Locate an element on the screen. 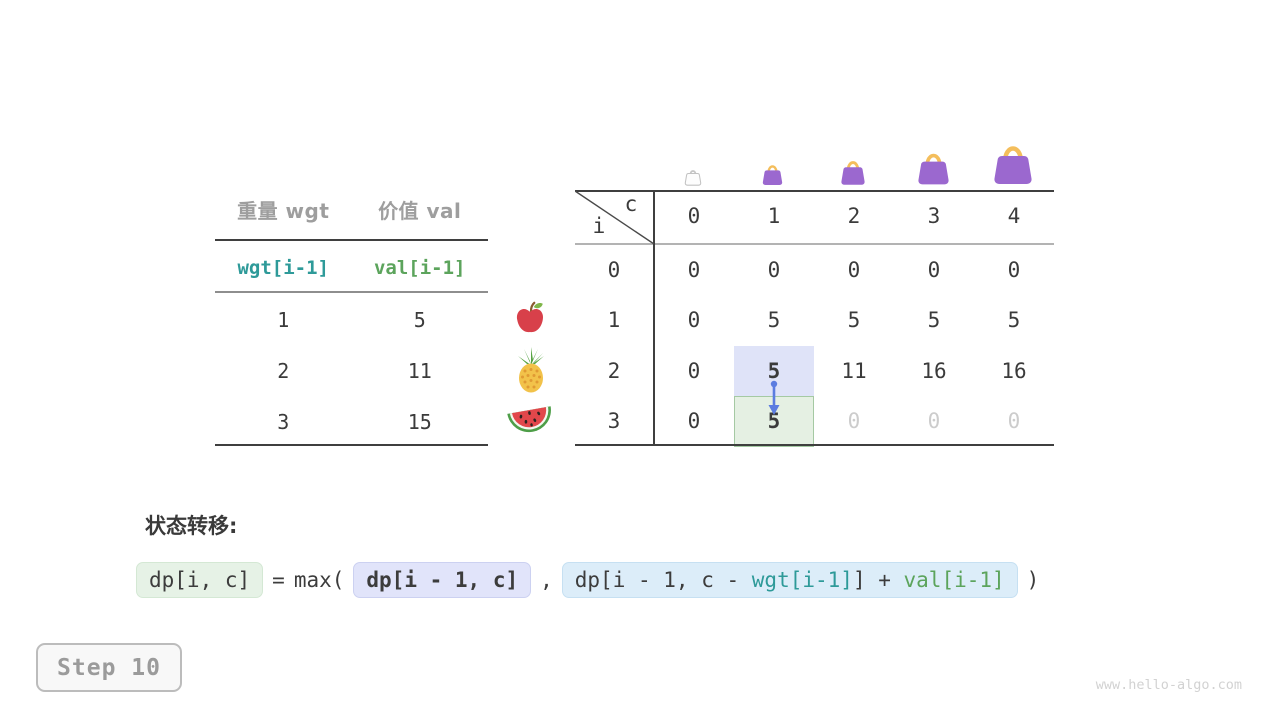  wgt-array-label: wgt[i-1] is located at coordinates (283, 268).